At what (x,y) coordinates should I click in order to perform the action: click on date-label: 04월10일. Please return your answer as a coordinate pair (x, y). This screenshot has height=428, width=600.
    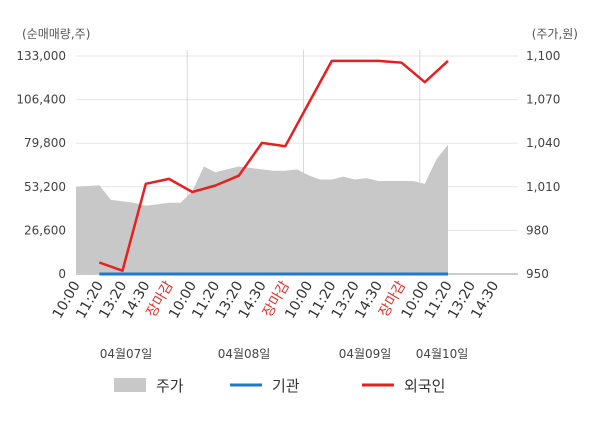
    Looking at the image, I should click on (442, 354).